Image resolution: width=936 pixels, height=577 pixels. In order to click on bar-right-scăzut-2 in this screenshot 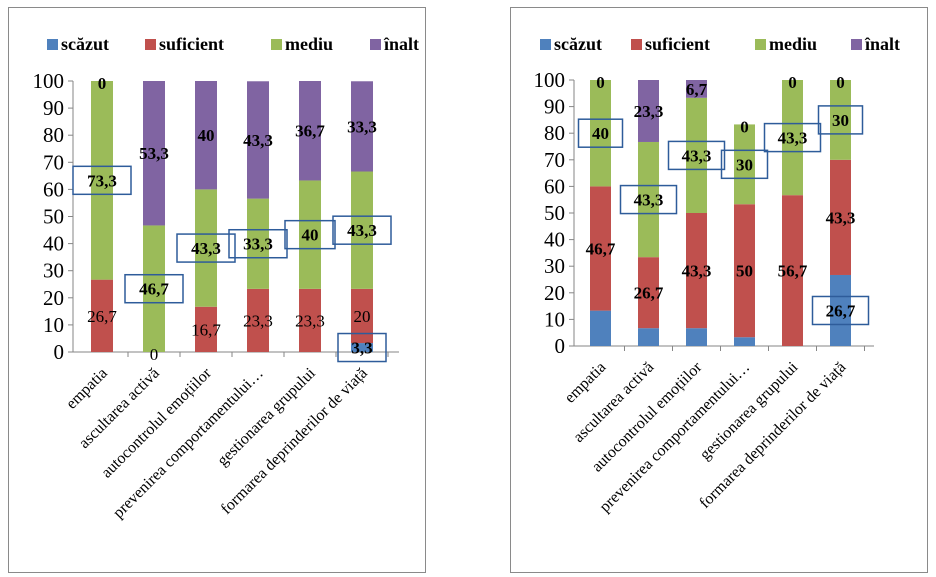, I will do `click(696, 337)`.